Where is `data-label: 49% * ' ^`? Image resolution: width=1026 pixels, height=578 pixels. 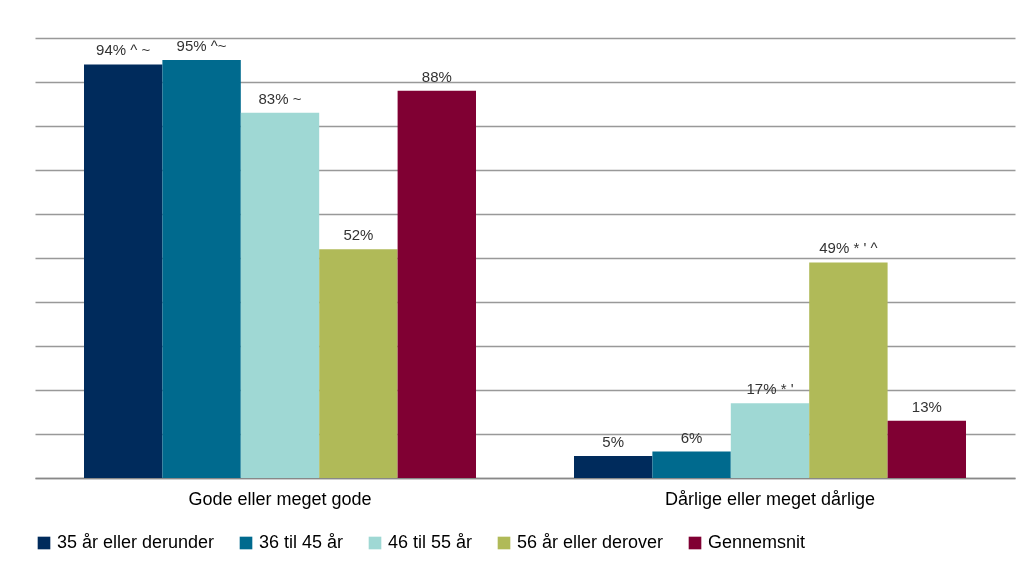 data-label: 49% * ' ^ is located at coordinates (848, 248).